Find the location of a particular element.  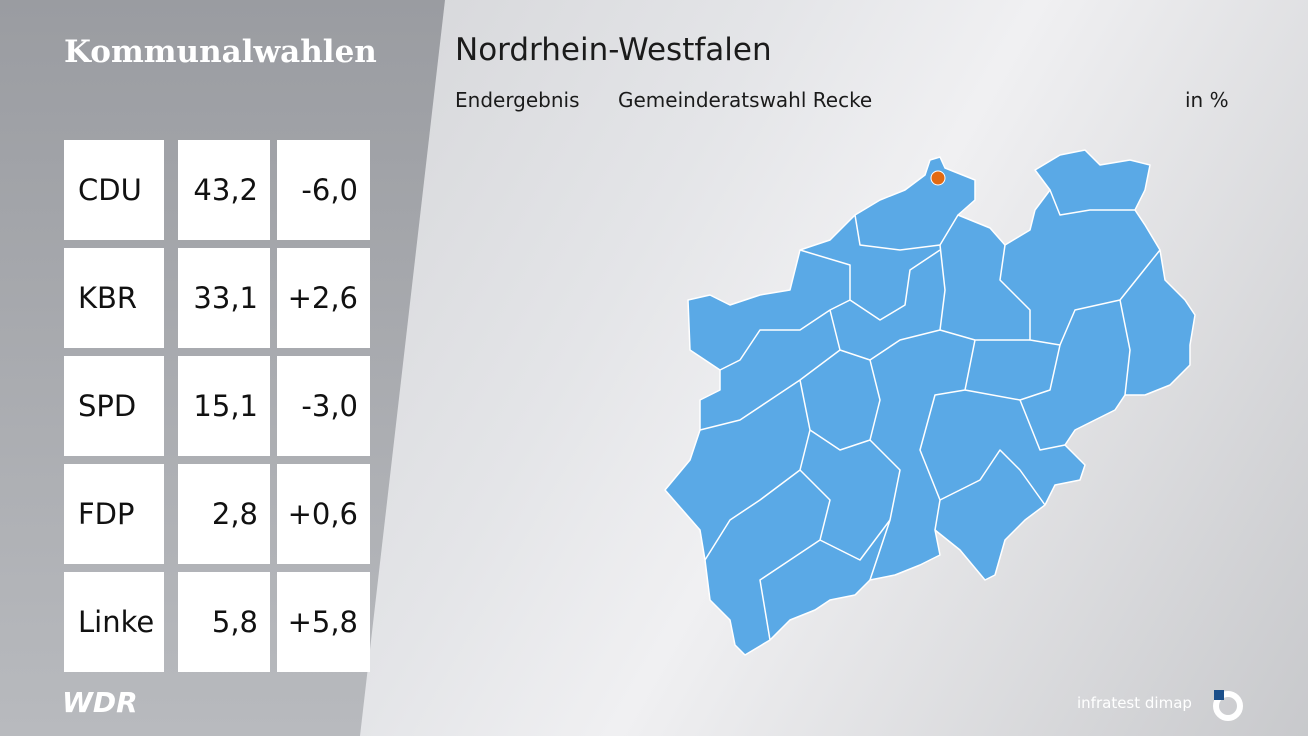

change: -3,0 is located at coordinates (323, 406).